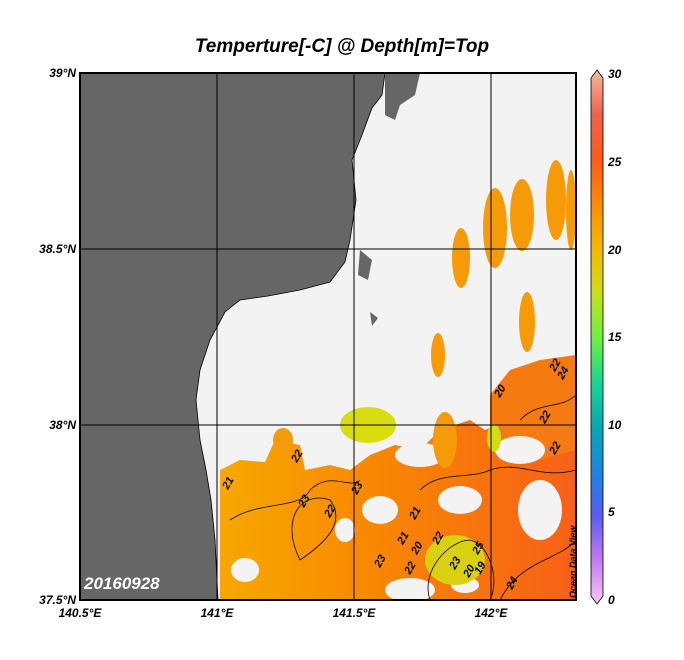 Image resolution: width=684 pixels, height=660 pixels. I want to click on lat-tick: 37.5°N, so click(57, 600).